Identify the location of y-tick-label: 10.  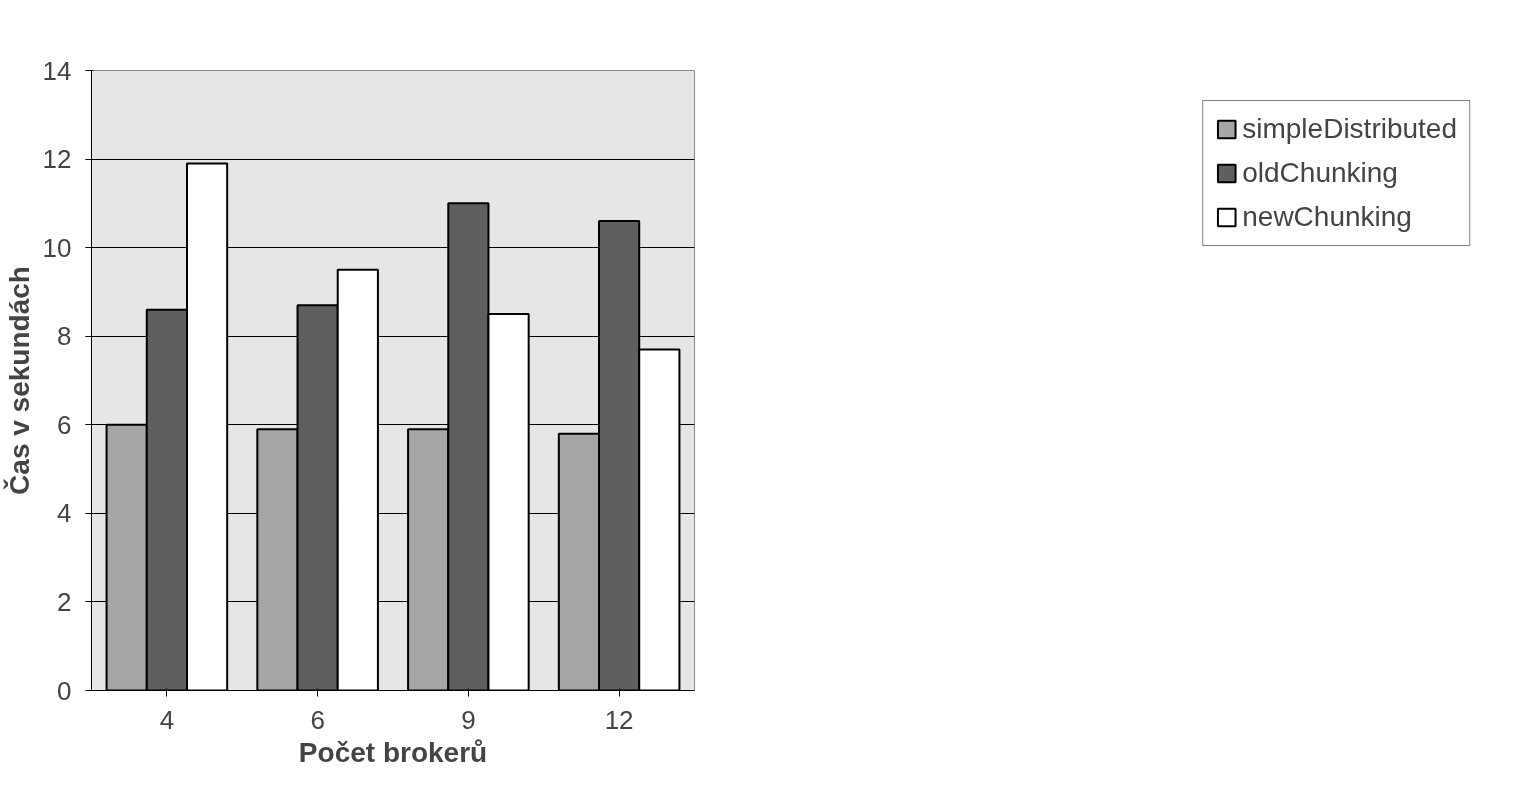
(57, 247).